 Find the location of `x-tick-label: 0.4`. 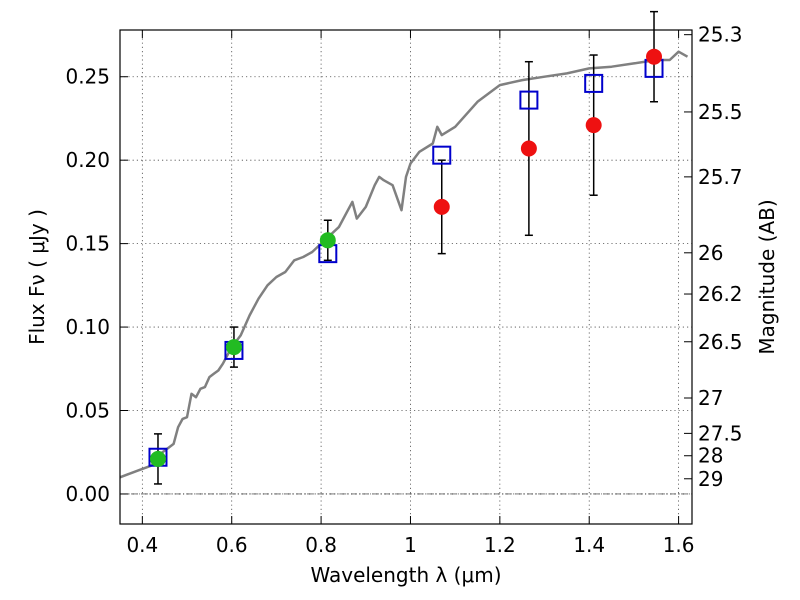

x-tick-label: 0.4 is located at coordinates (142, 545).